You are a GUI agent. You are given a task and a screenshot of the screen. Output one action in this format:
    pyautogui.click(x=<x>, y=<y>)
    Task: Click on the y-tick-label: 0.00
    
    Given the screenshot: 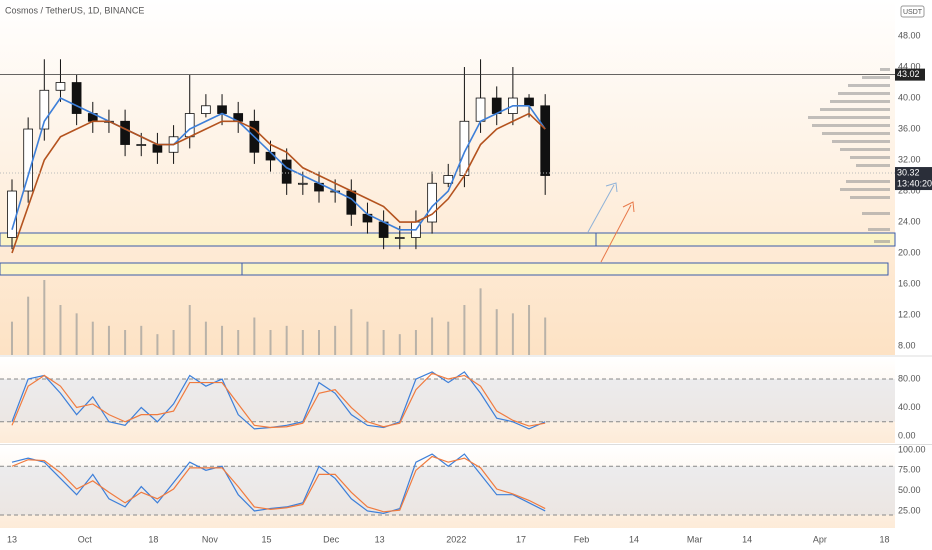 What is the action you would take?
    pyautogui.click(x=907, y=435)
    